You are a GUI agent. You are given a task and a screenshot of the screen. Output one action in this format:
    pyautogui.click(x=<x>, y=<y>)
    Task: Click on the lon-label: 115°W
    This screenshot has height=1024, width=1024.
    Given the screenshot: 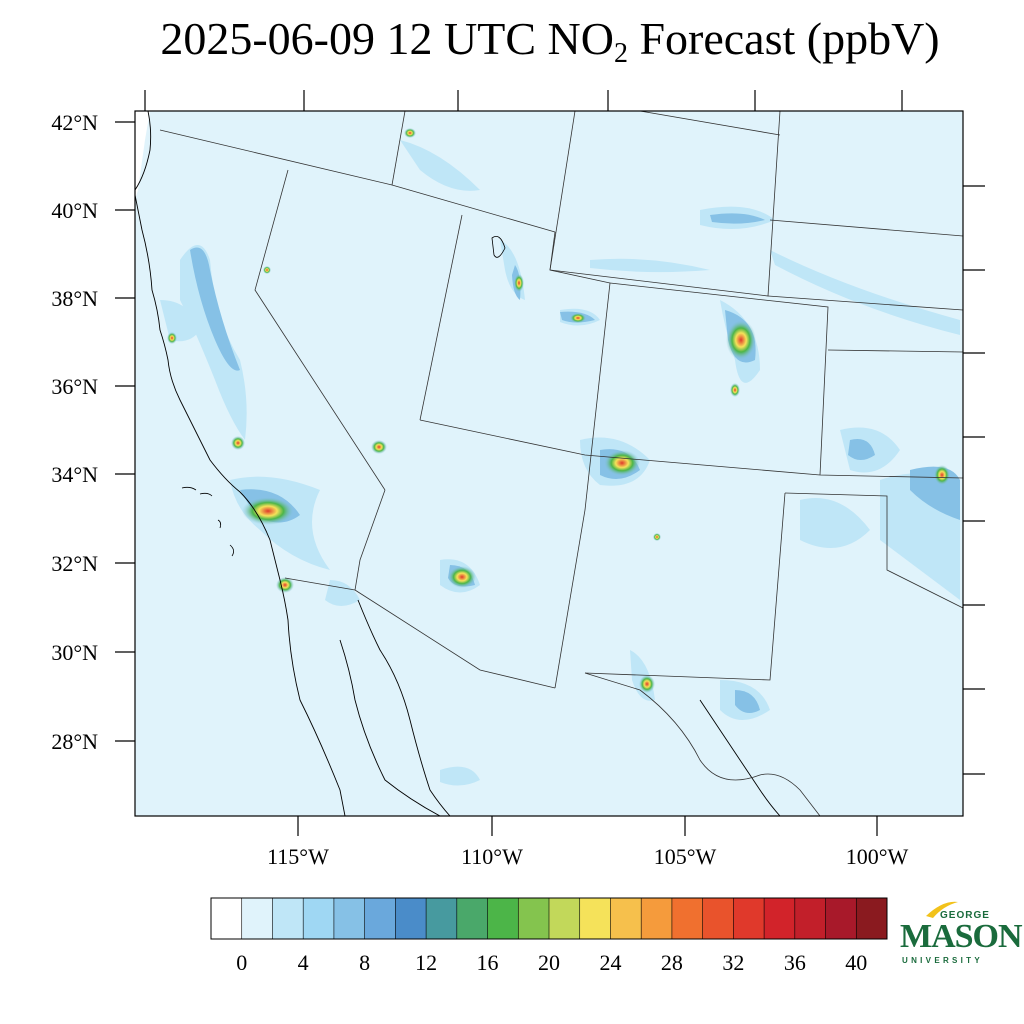 What is the action you would take?
    pyautogui.click(x=298, y=856)
    